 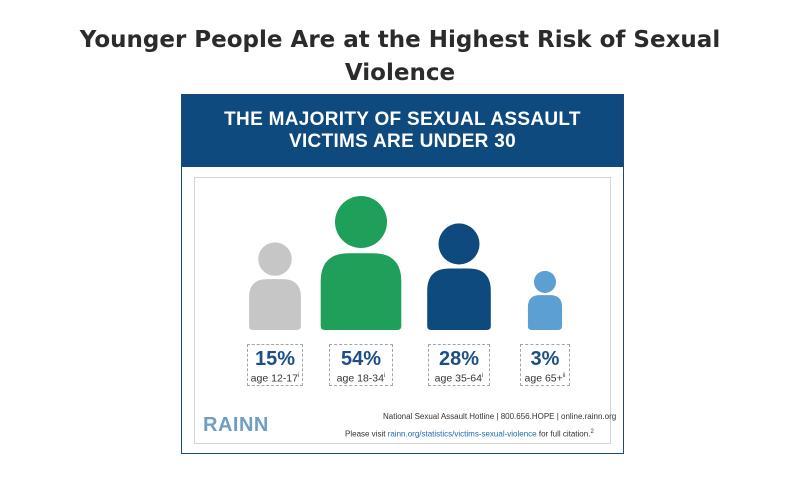 I want to click on banner-line-1: THE MAJORITY OF SEXUAL ASSAULT, so click(x=402, y=119).